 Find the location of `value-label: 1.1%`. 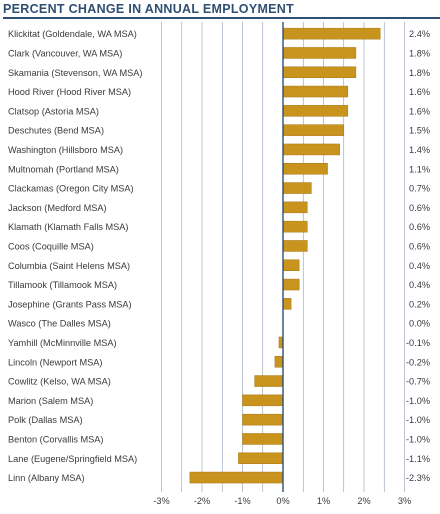

value-label: 1.1% is located at coordinates (419, 169).